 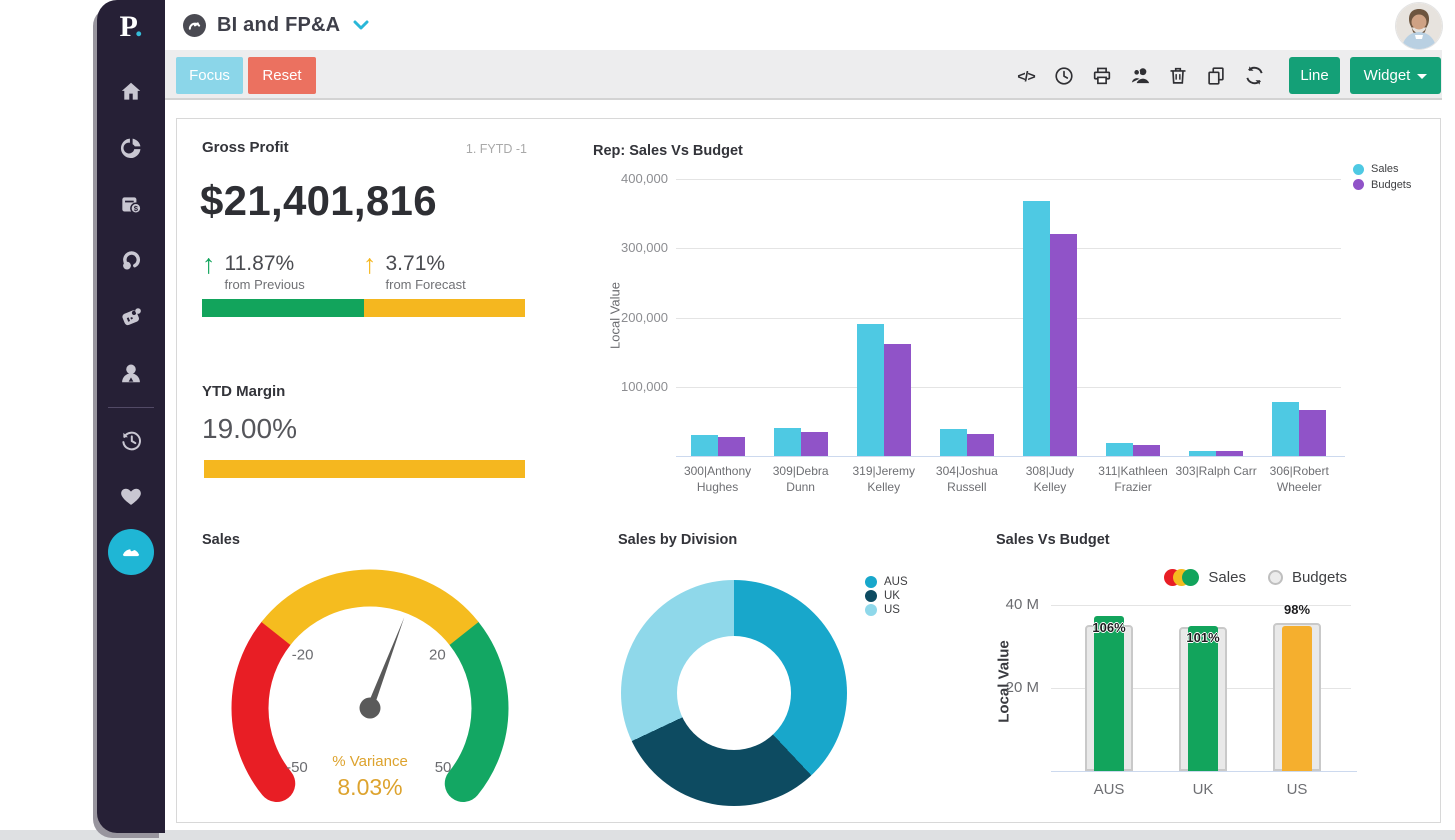 What do you see at coordinates (803, 75) in the screenshot?
I see `toolbar: Focus Reset </> Line Widget` at bounding box center [803, 75].